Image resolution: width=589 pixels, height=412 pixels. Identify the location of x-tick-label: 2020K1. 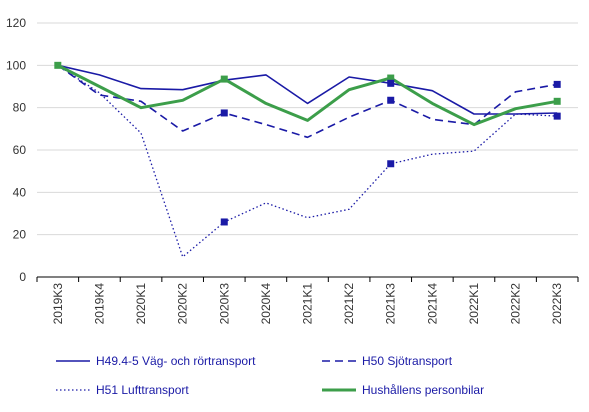
(141, 304).